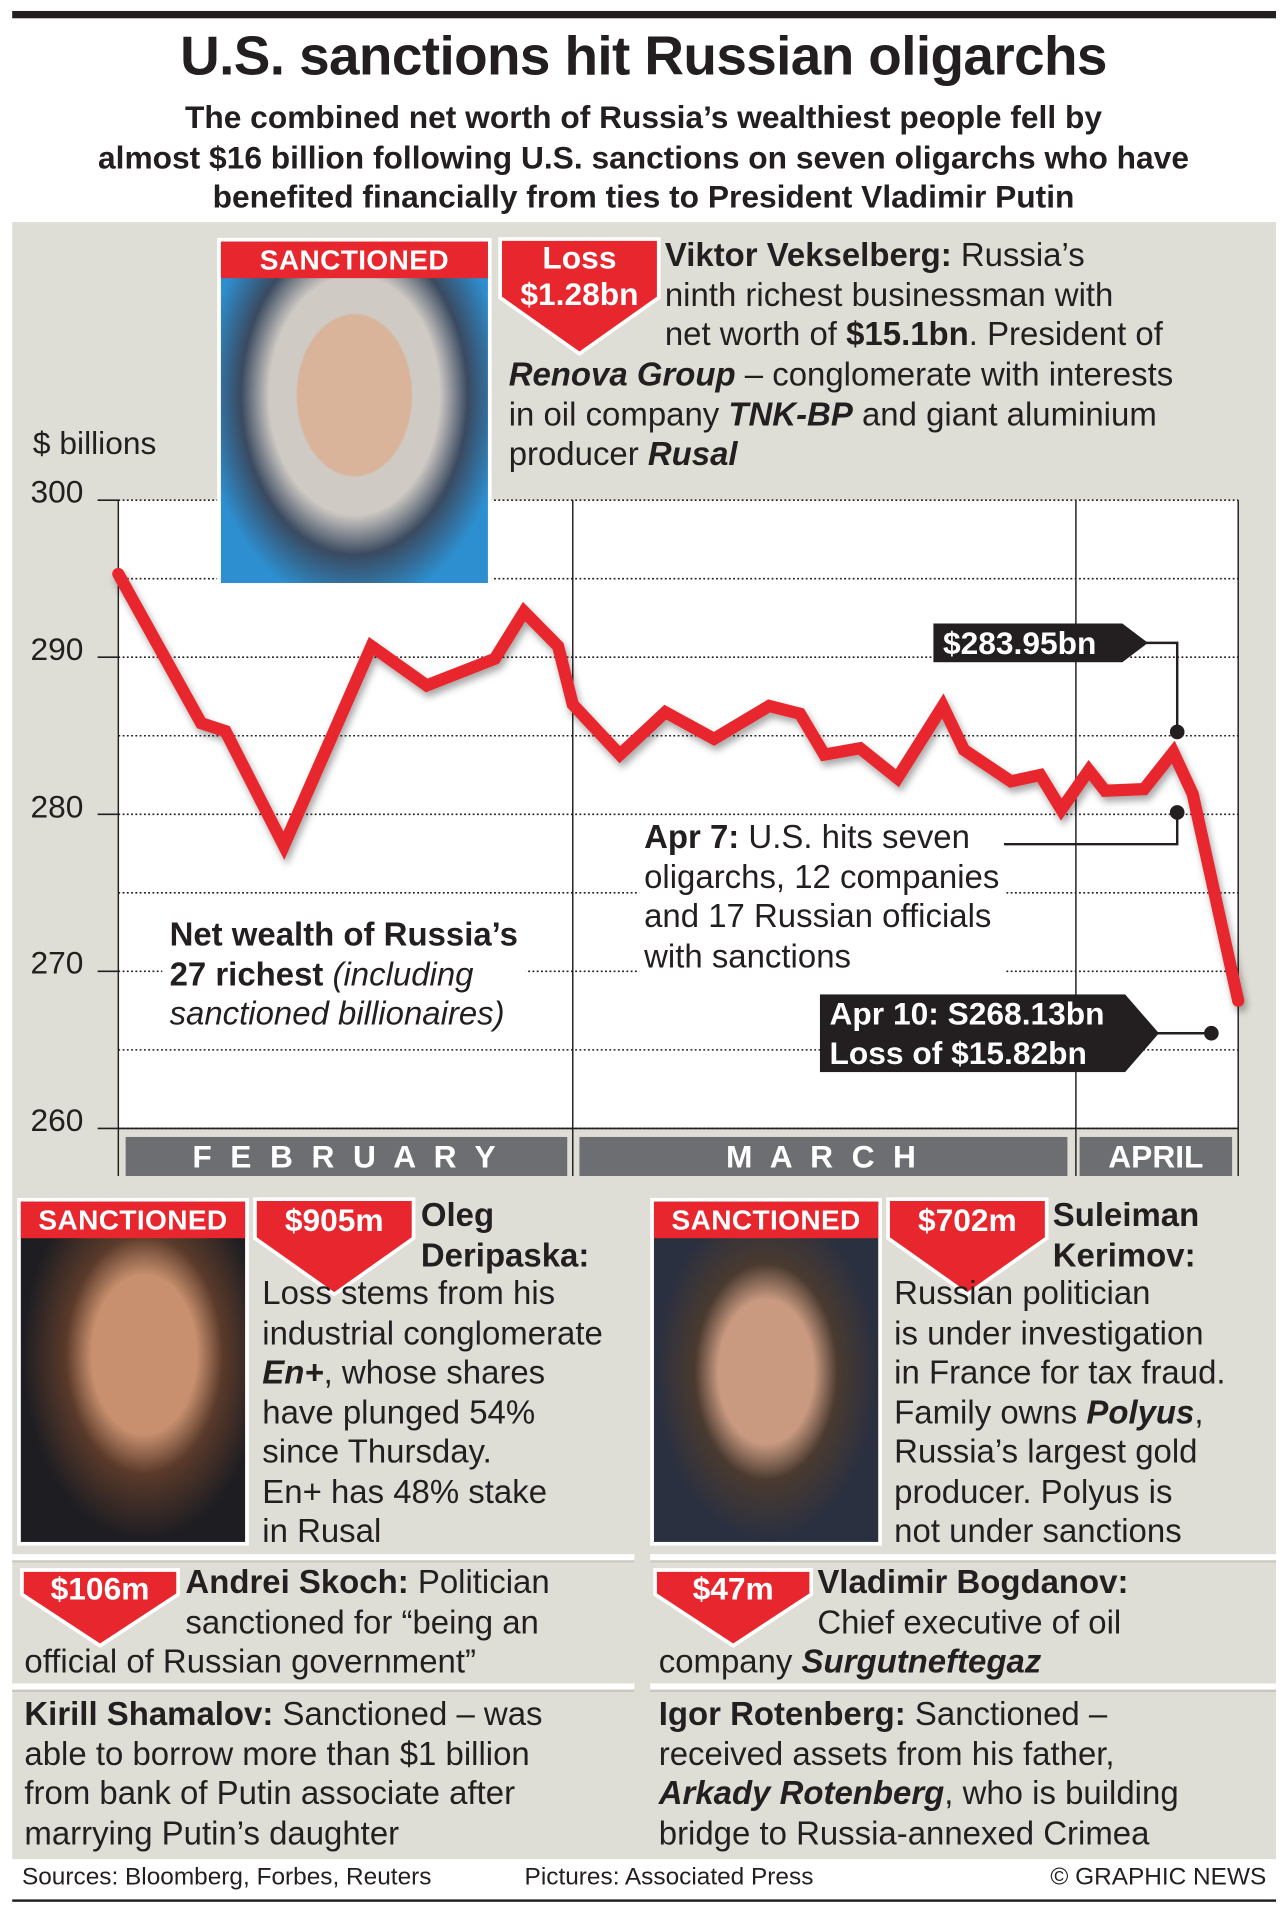  What do you see at coordinates (692, 837) in the screenshot?
I see `text-segment: Apr 7:` at bounding box center [692, 837].